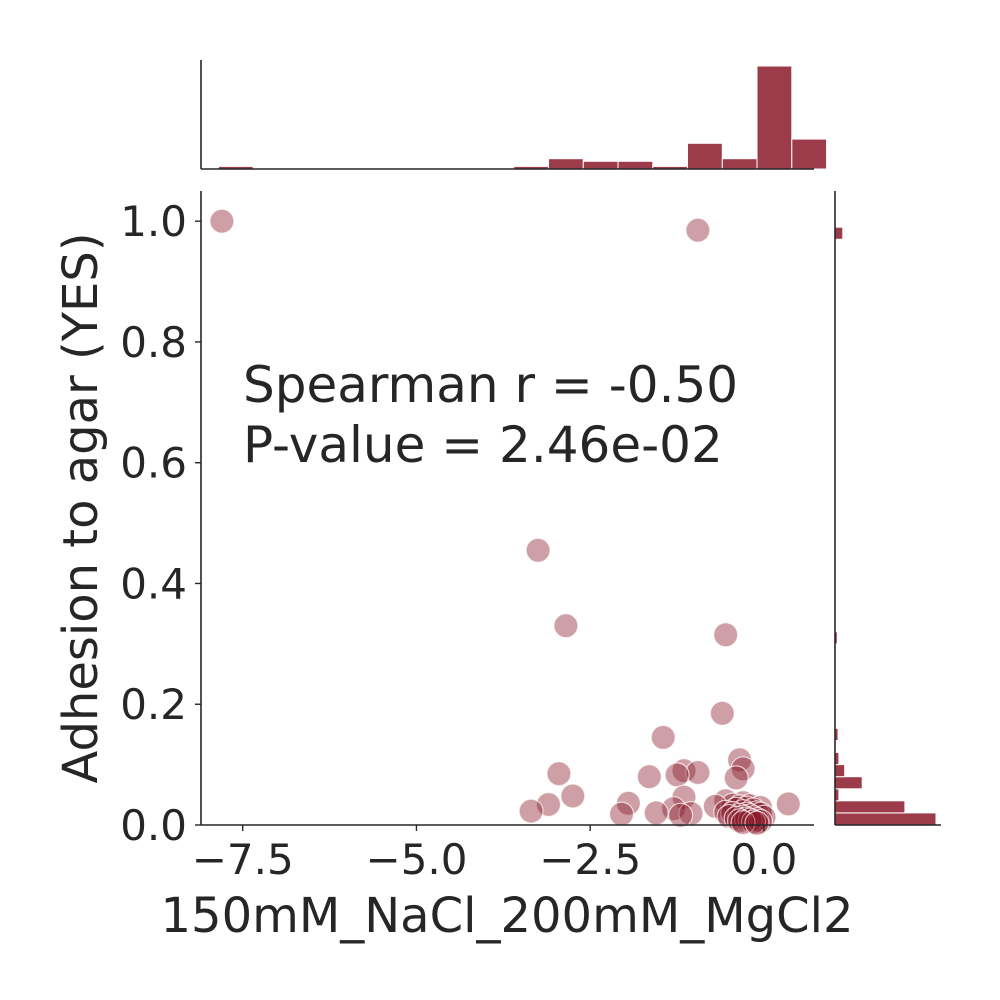 This screenshot has width=1000, height=1000. I want to click on x-axis-ticks: −7.5 −5.0 −2.5 0.0, so click(495, 854).